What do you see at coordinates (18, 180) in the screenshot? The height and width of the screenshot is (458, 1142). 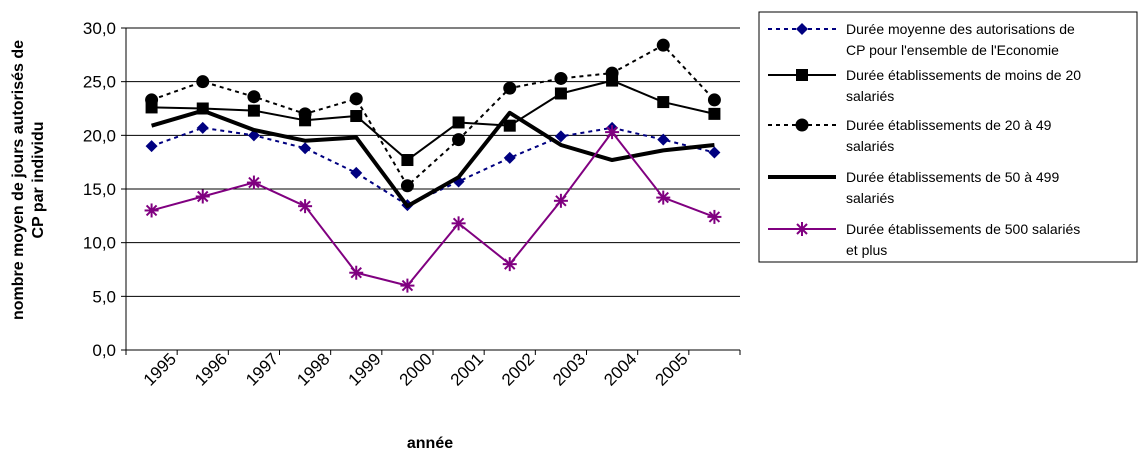 I see `y-axis-label-line-1: nombre moyen de jours autorisés de` at bounding box center [18, 180].